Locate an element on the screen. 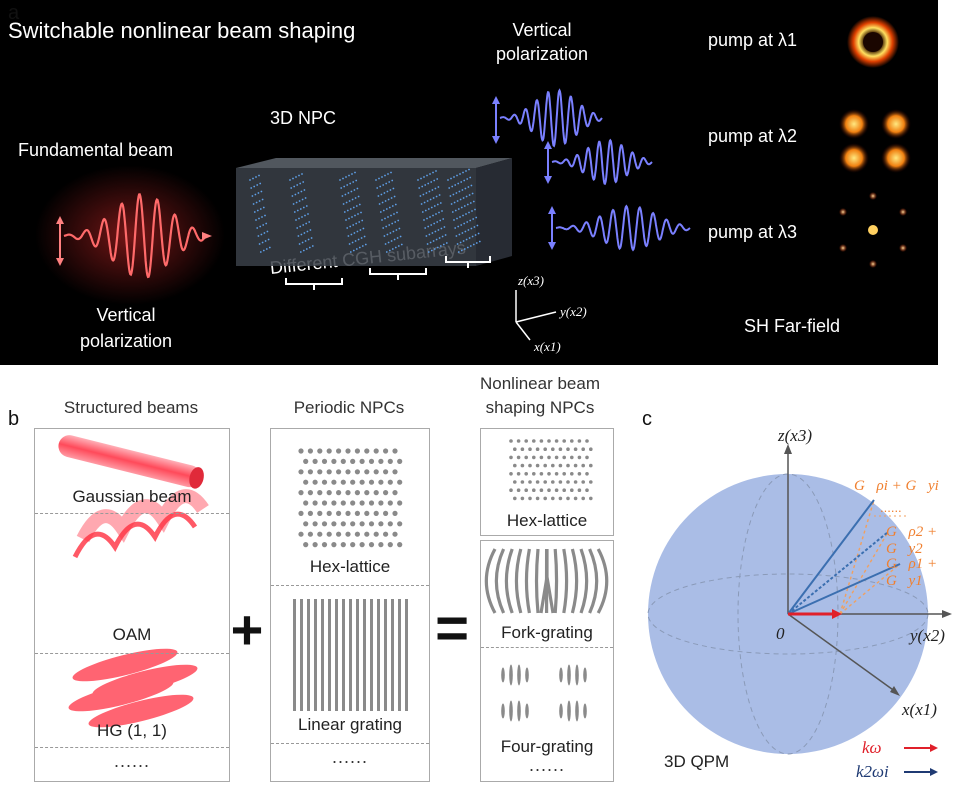 This screenshot has width=970, height=787. fundamental-beam-label: Fundamental beam is located at coordinates (96, 150).